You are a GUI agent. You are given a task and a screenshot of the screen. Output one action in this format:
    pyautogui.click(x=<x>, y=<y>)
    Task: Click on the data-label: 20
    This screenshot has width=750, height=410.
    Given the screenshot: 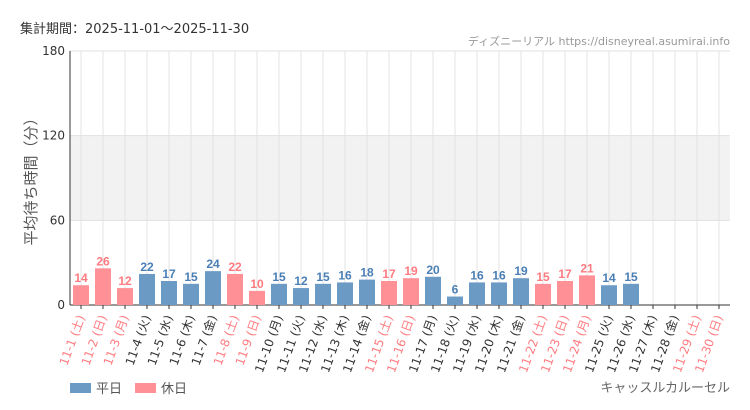 What is the action you would take?
    pyautogui.click(x=433, y=270)
    